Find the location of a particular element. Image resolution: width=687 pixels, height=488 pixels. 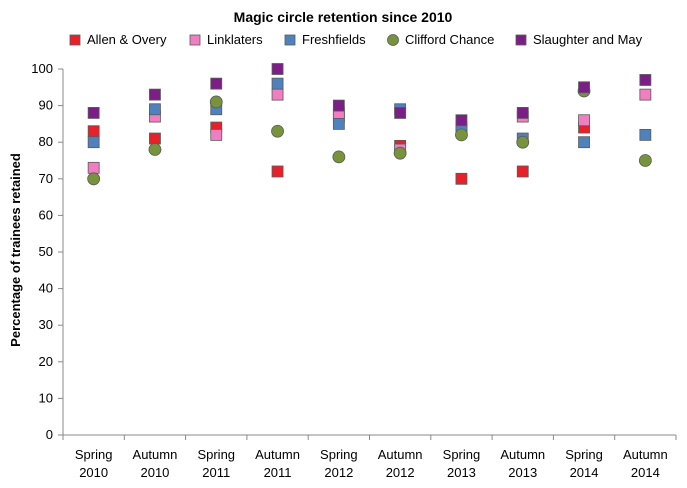

x-tick-label: Spring 2013 is located at coordinates (462, 463).